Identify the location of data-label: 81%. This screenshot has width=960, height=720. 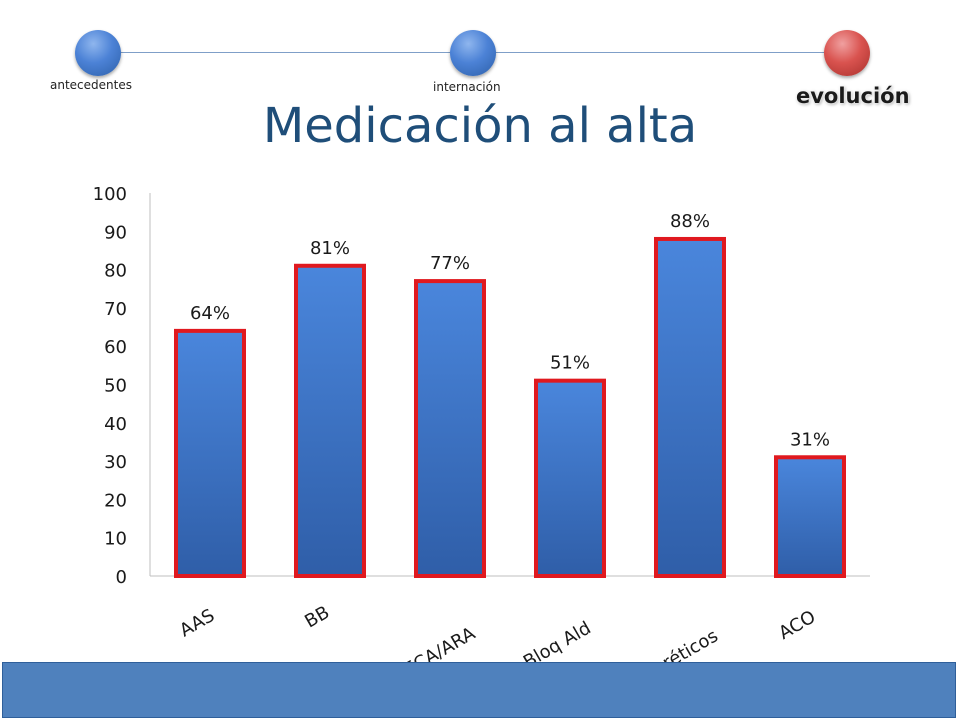
(330, 248).